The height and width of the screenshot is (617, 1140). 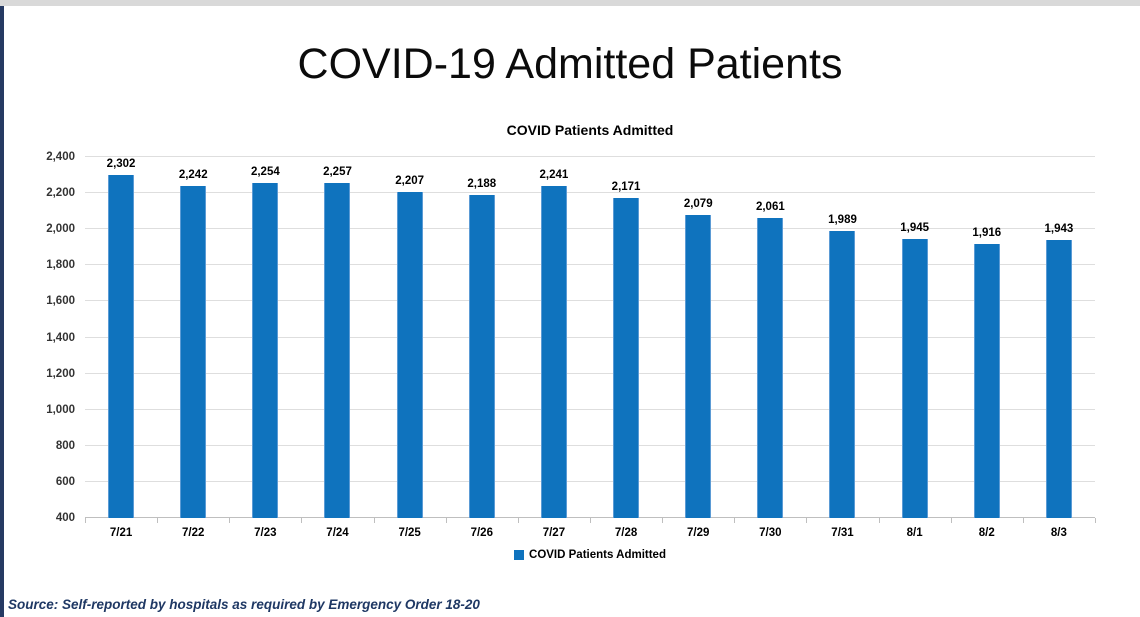 I want to click on y-tick-label: 800, so click(x=65, y=445).